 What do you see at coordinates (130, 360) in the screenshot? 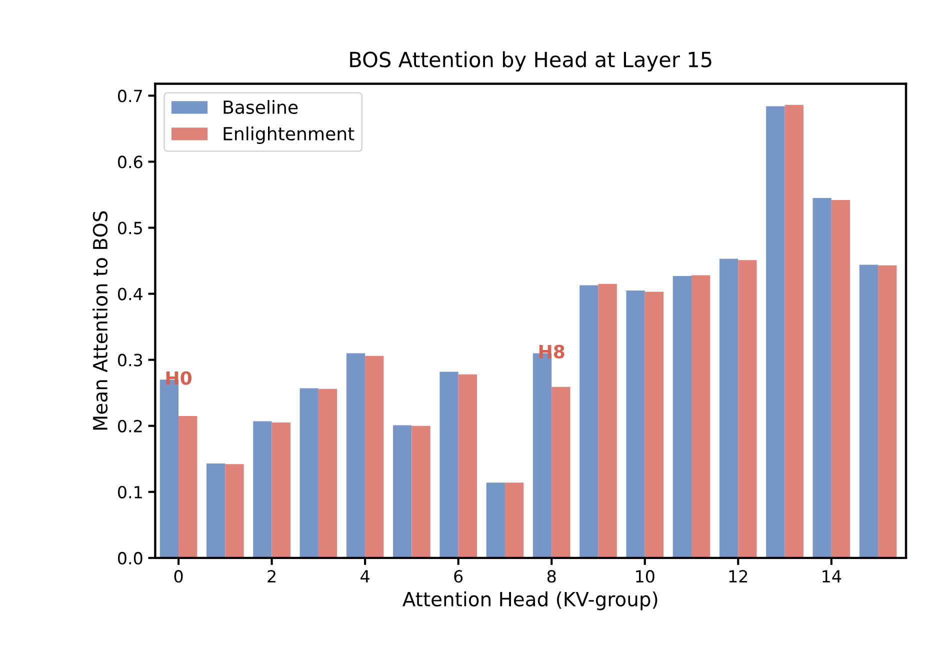
I see `y-tick-label: 0.3` at bounding box center [130, 360].